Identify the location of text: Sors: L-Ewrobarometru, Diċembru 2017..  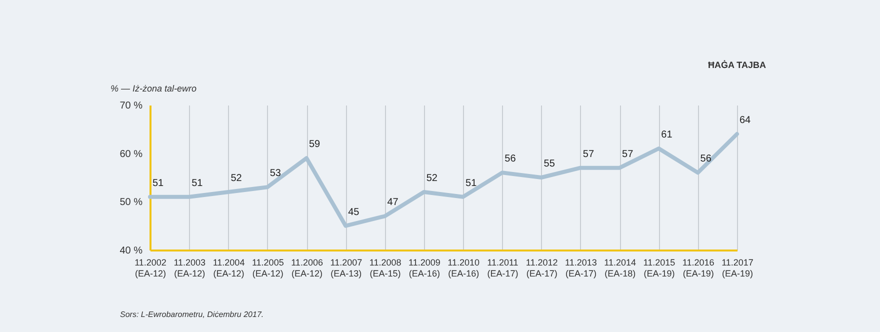
(192, 314).